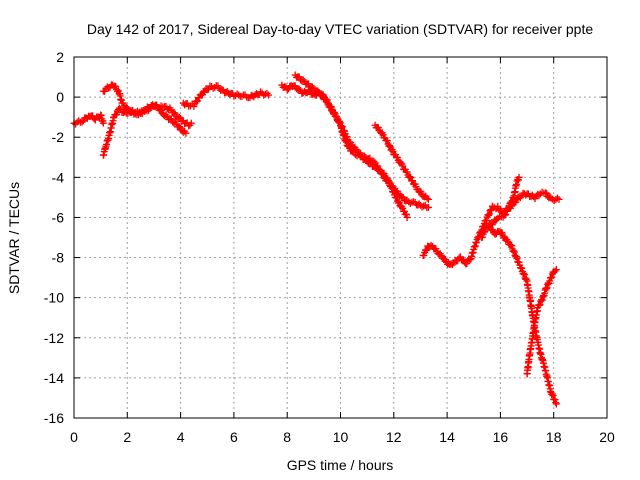 This screenshot has height=480, width=640. I want to click on x-tick-label: 8, so click(287, 437).